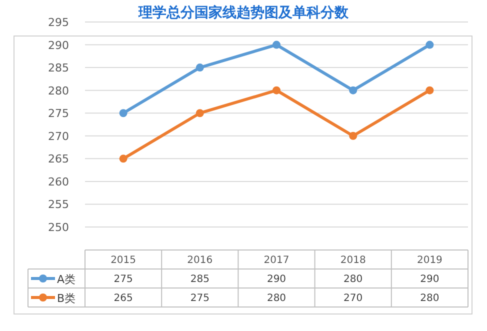  Describe the element at coordinates (200, 279) in the screenshot. I see `data-label: 285` at that location.